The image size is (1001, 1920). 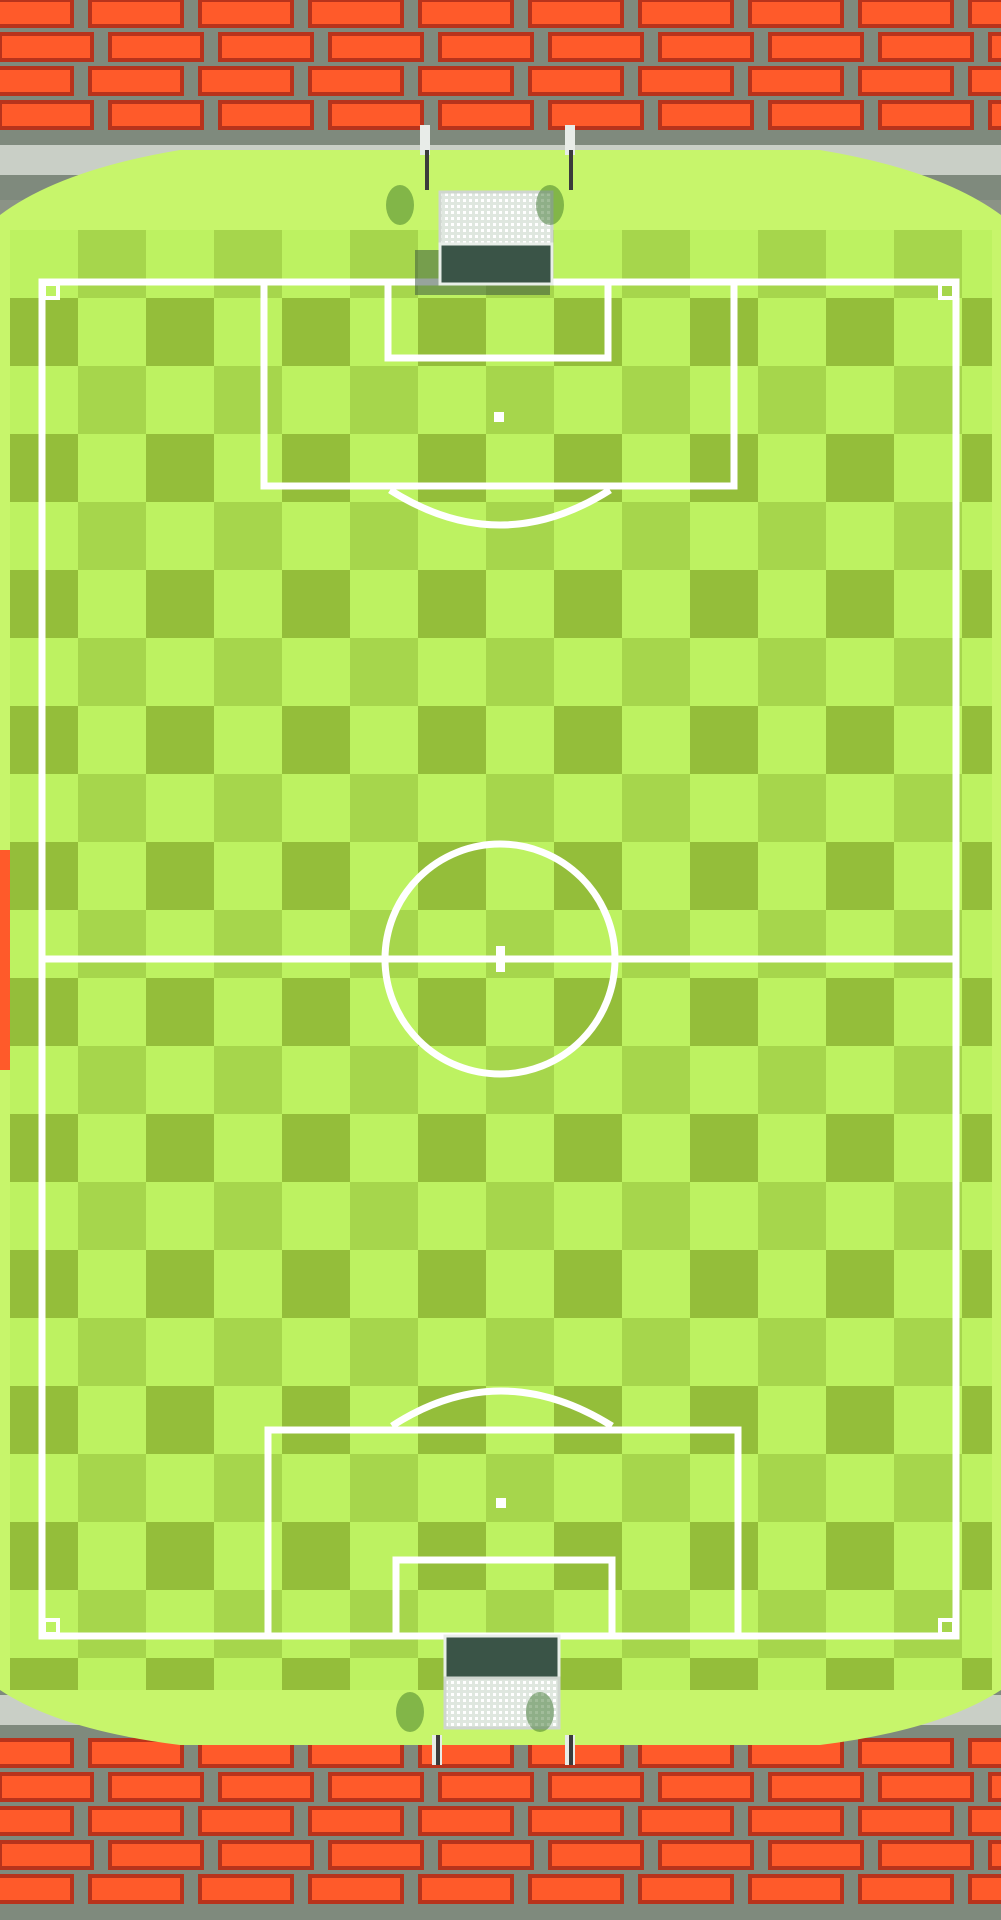 I want to click on center-spot, so click(x=500, y=959).